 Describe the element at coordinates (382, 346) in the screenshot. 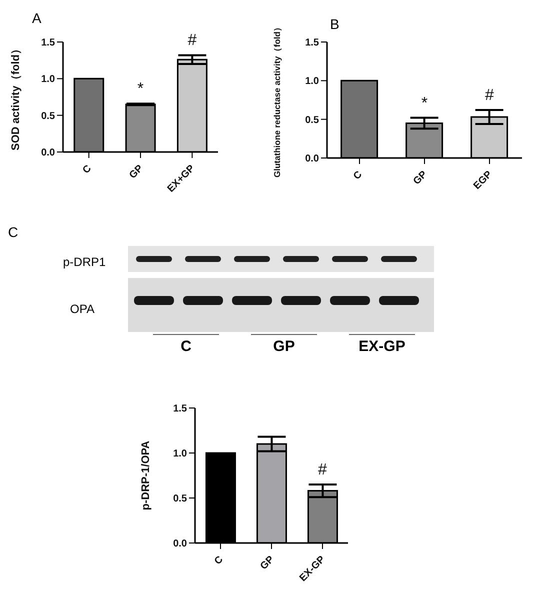

I see `text: EX-GP` at that location.